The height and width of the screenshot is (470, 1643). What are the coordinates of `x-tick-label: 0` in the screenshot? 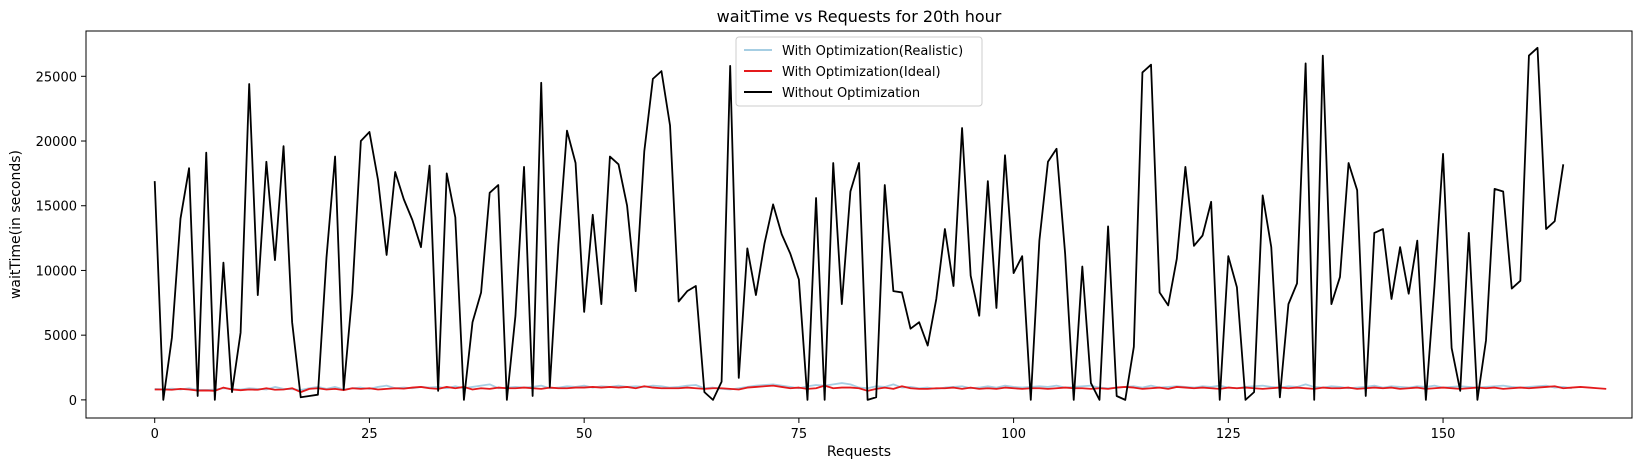 It's located at (155, 434).